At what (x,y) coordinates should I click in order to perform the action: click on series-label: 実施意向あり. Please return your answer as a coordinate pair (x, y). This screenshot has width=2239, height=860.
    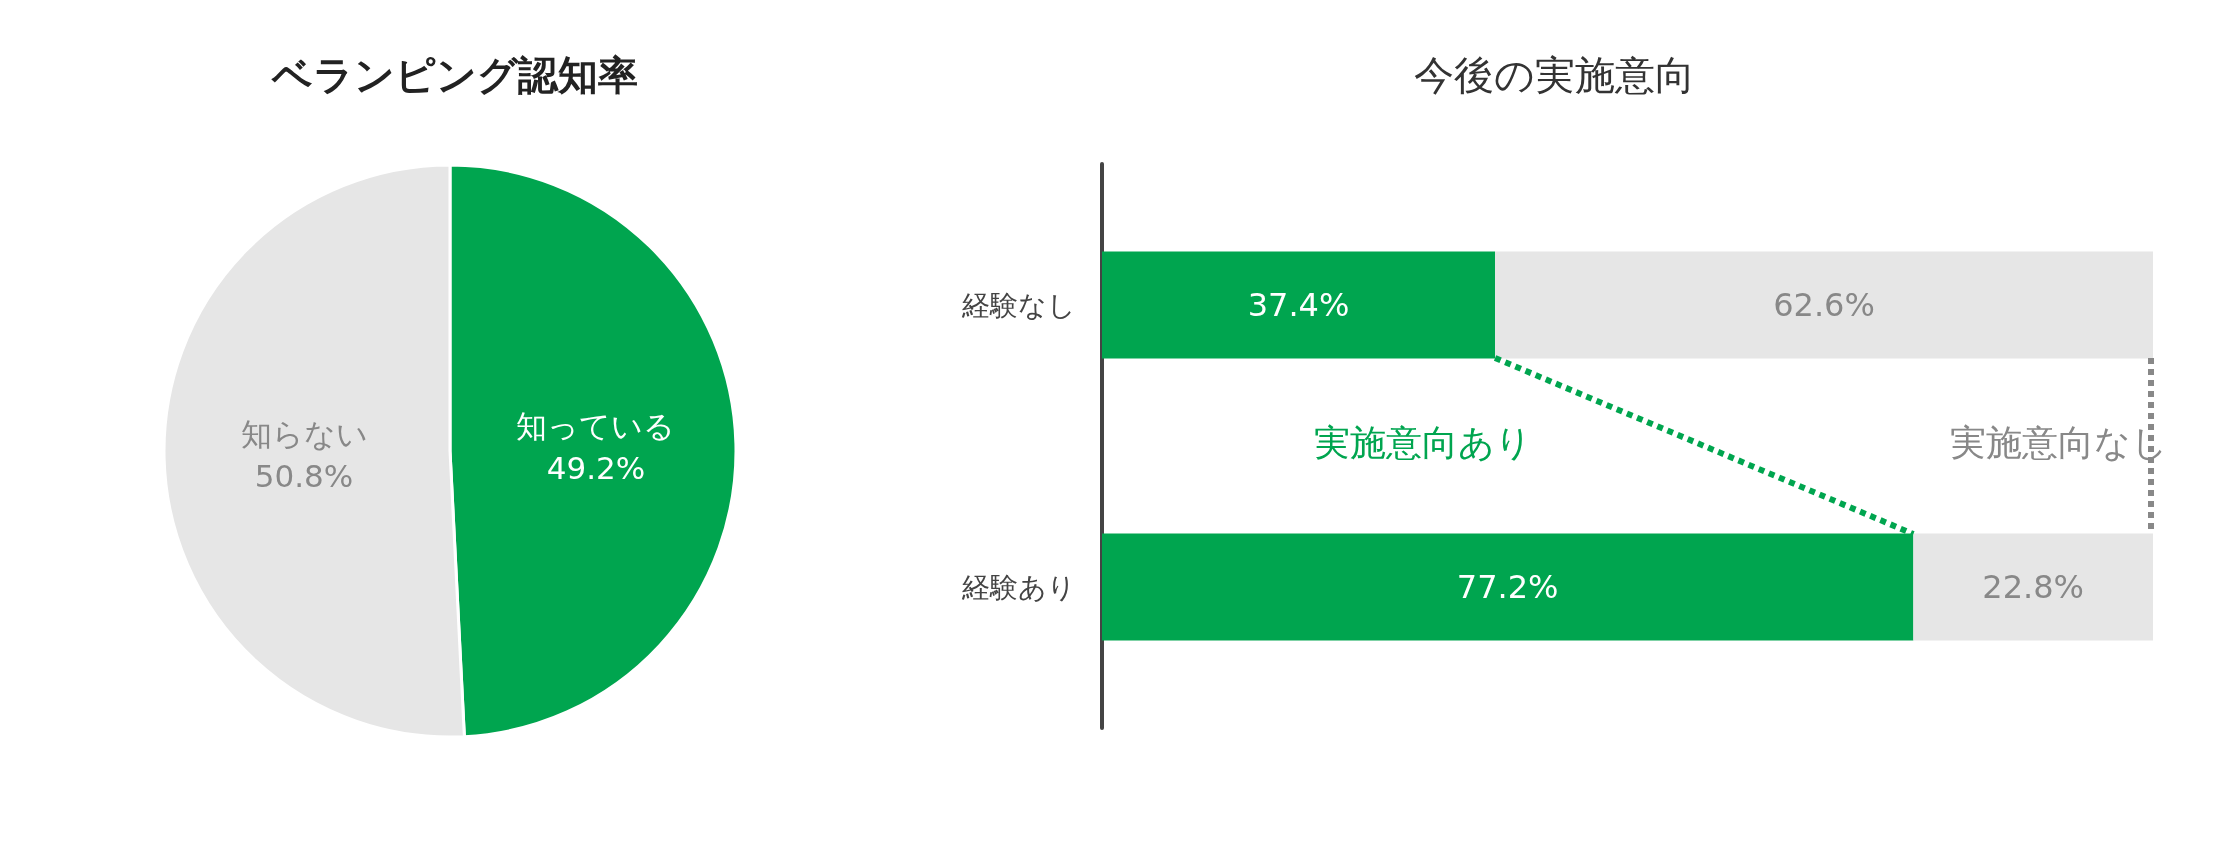
    Looking at the image, I should click on (1423, 442).